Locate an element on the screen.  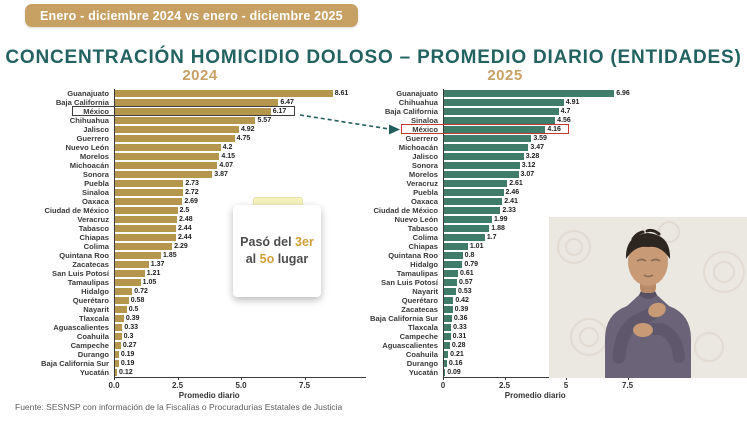
value-label: 3.07 is located at coordinates (527, 174).